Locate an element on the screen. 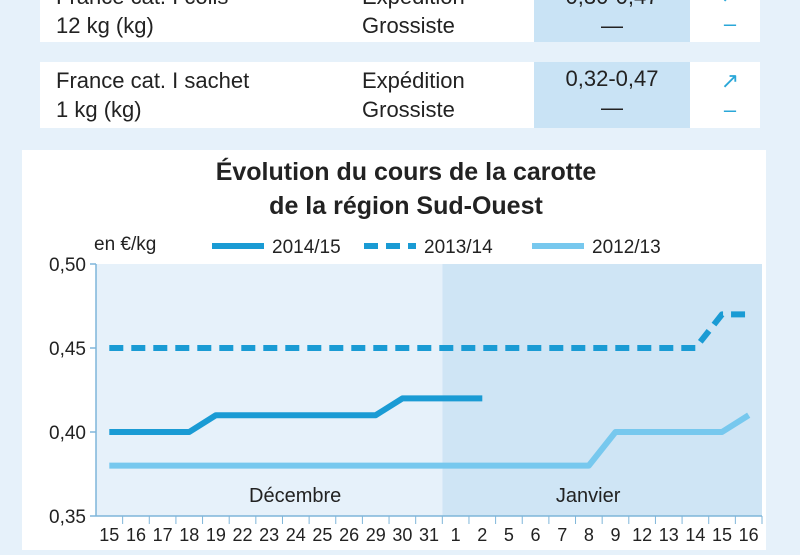  x-tick-label: 7 is located at coordinates (562, 535).